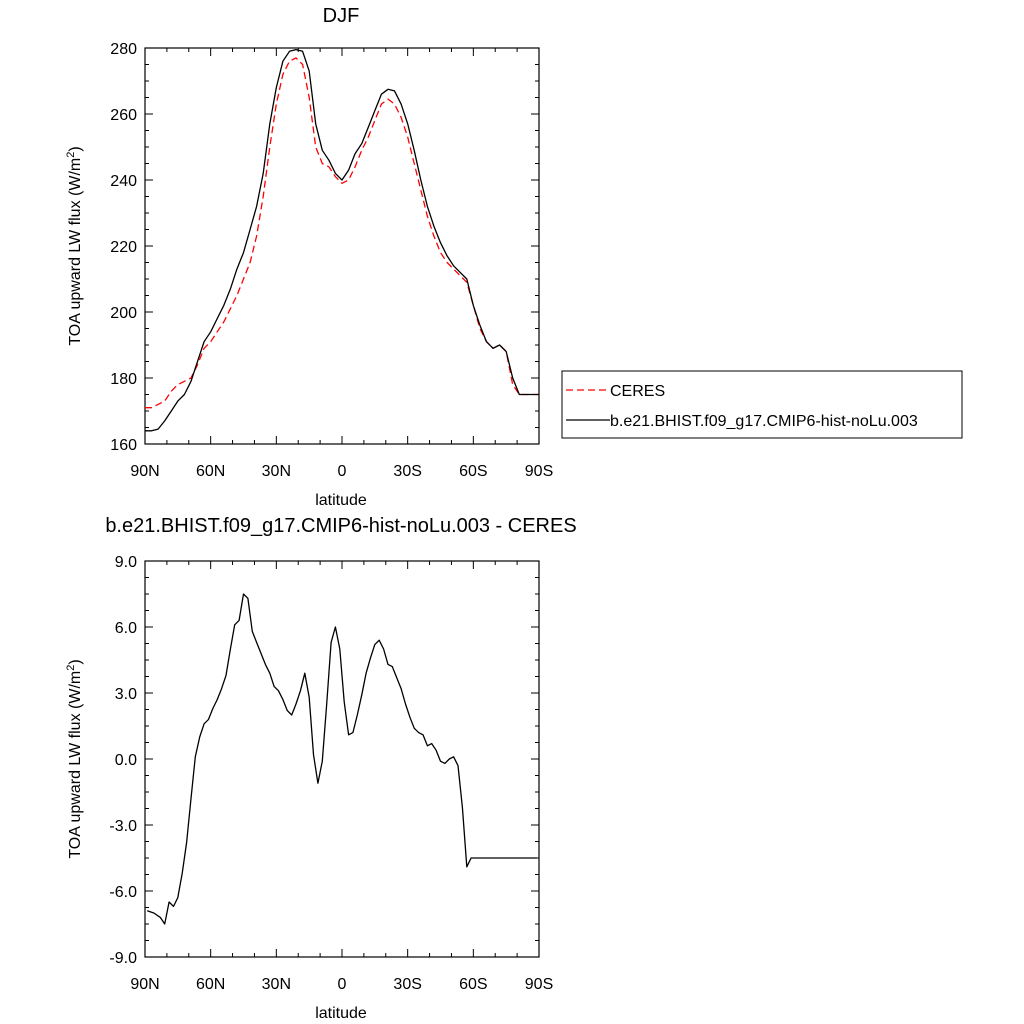 The width and height of the screenshot is (1024, 1024). Describe the element at coordinates (126, 760) in the screenshot. I see `y-tick-label: 0.0` at that location.